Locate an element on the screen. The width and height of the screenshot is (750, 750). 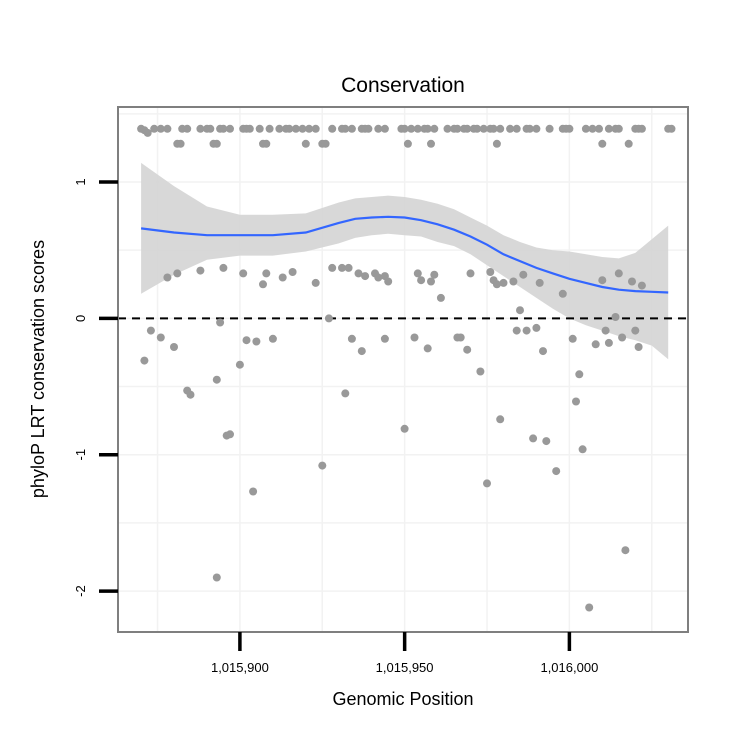
y-tick-label-0: -2 is located at coordinates (80, 591).